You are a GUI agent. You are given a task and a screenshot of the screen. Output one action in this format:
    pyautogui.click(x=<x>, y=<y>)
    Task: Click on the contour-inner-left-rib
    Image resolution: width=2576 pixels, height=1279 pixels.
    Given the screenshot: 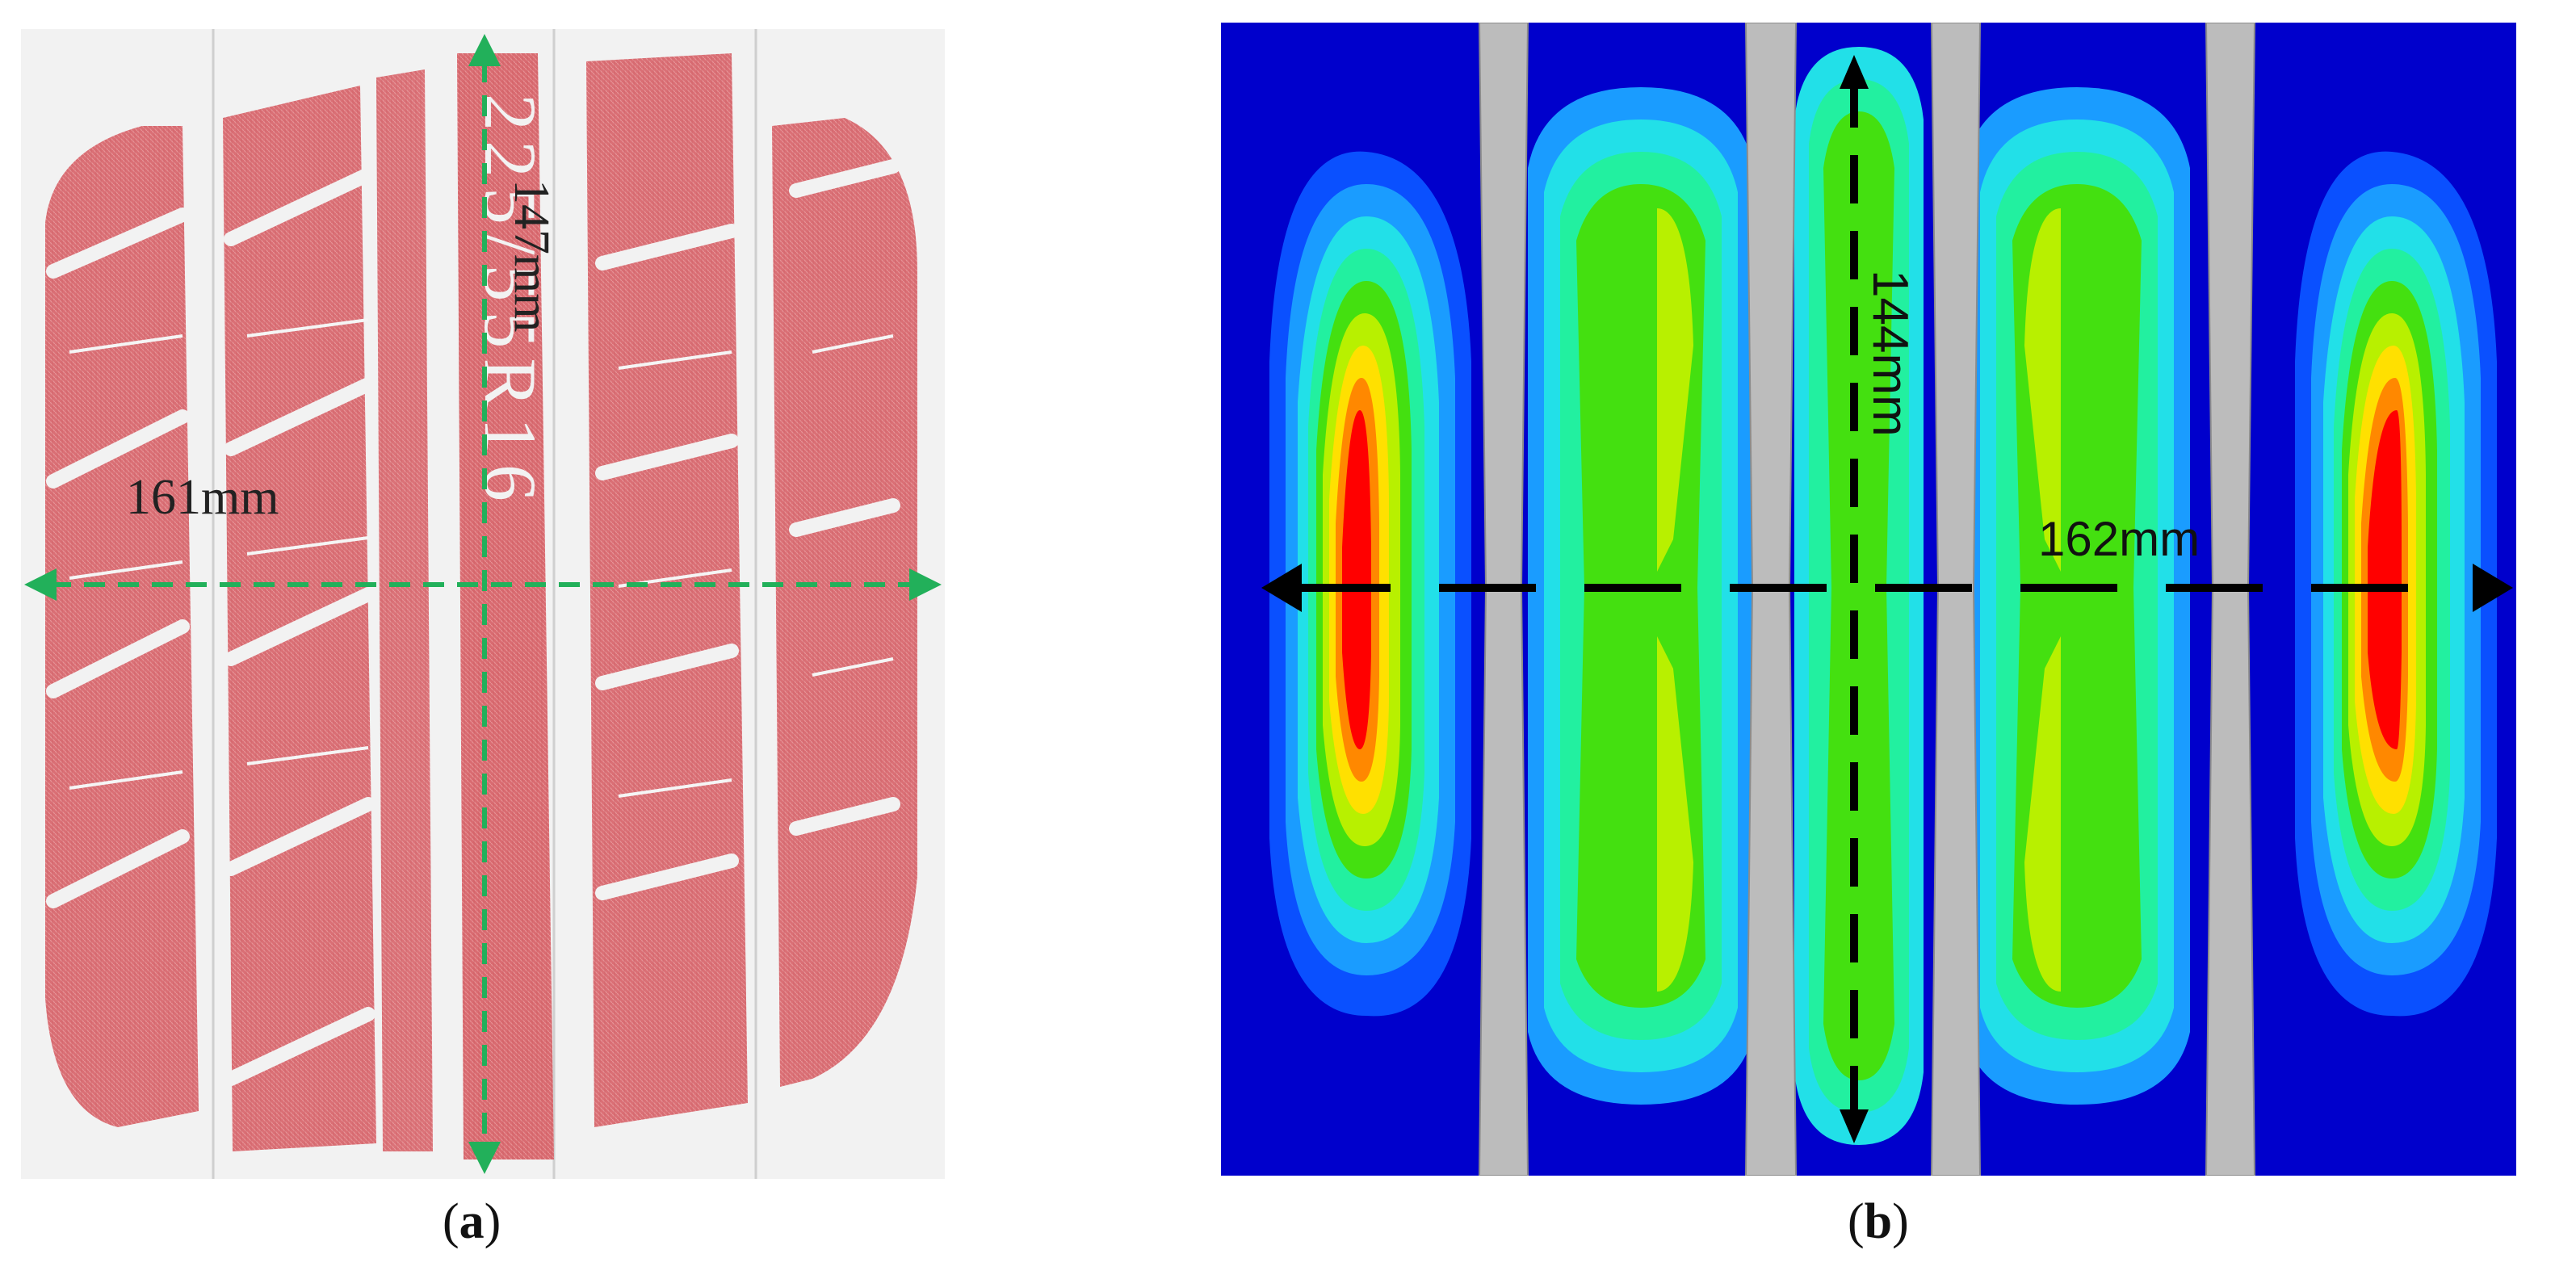 What is the action you would take?
    pyautogui.click(x=1641, y=596)
    